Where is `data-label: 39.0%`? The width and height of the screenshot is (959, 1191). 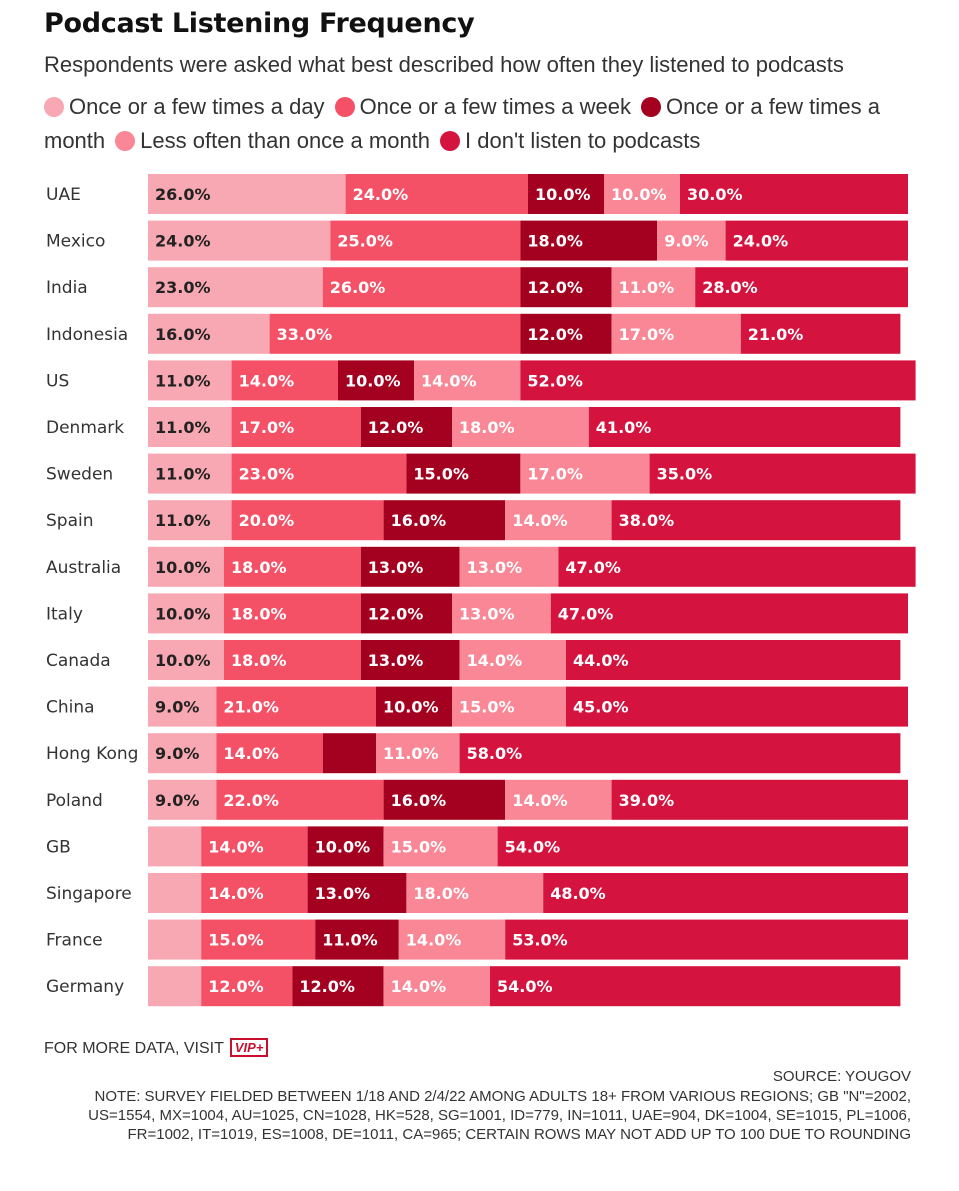 data-label: 39.0% is located at coordinates (647, 800).